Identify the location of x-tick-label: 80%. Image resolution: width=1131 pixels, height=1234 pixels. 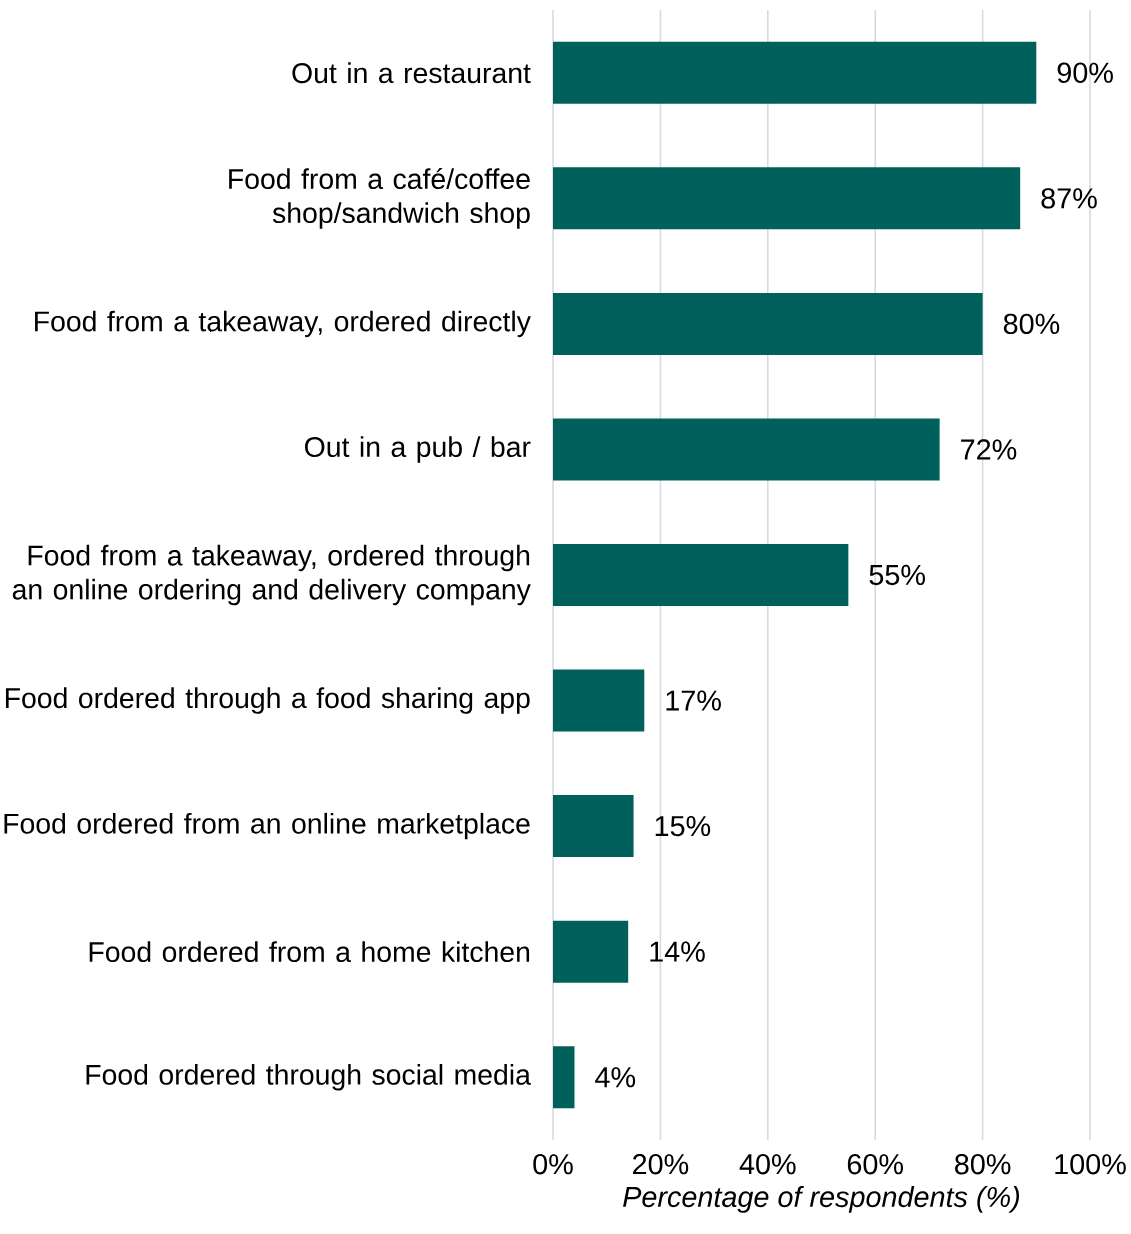
(983, 1164).